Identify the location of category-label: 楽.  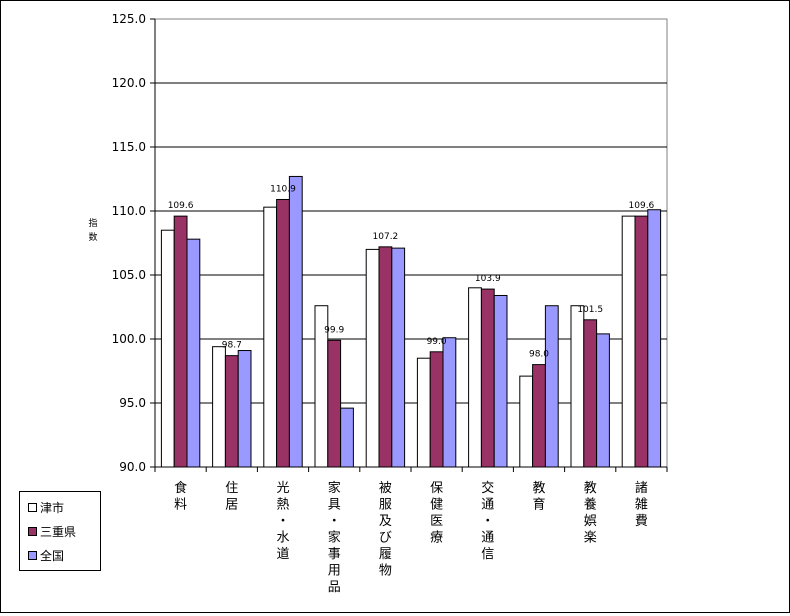
(590, 538).